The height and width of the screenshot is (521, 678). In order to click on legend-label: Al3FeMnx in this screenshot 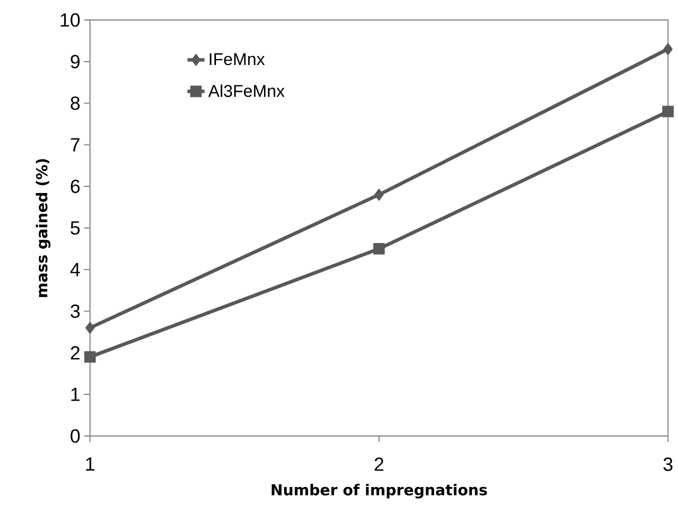, I will do `click(246, 90)`.